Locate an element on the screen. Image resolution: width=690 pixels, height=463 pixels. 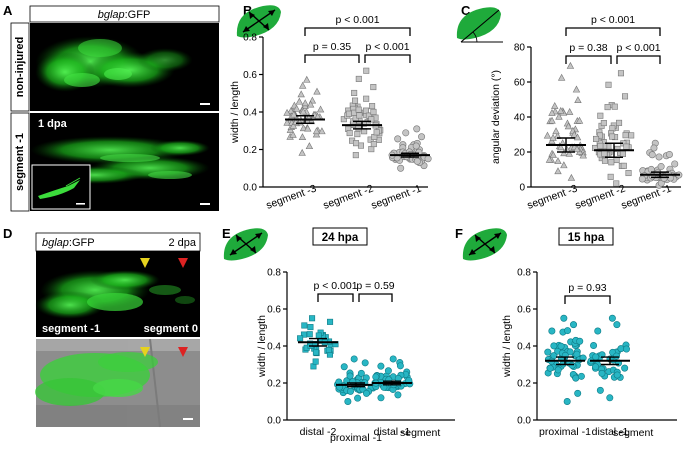
inset-scale-bar is located at coordinates (80, 204).